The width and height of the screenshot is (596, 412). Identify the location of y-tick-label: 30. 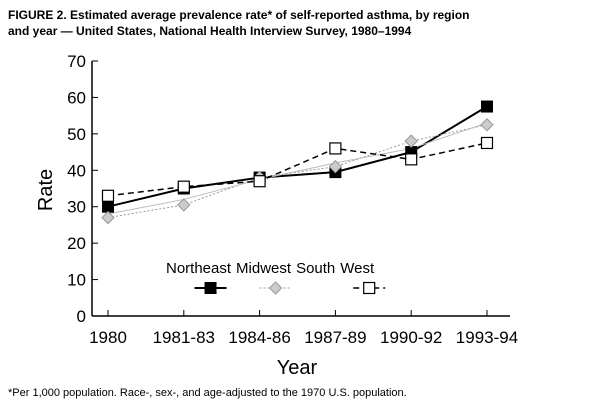
(76, 207).